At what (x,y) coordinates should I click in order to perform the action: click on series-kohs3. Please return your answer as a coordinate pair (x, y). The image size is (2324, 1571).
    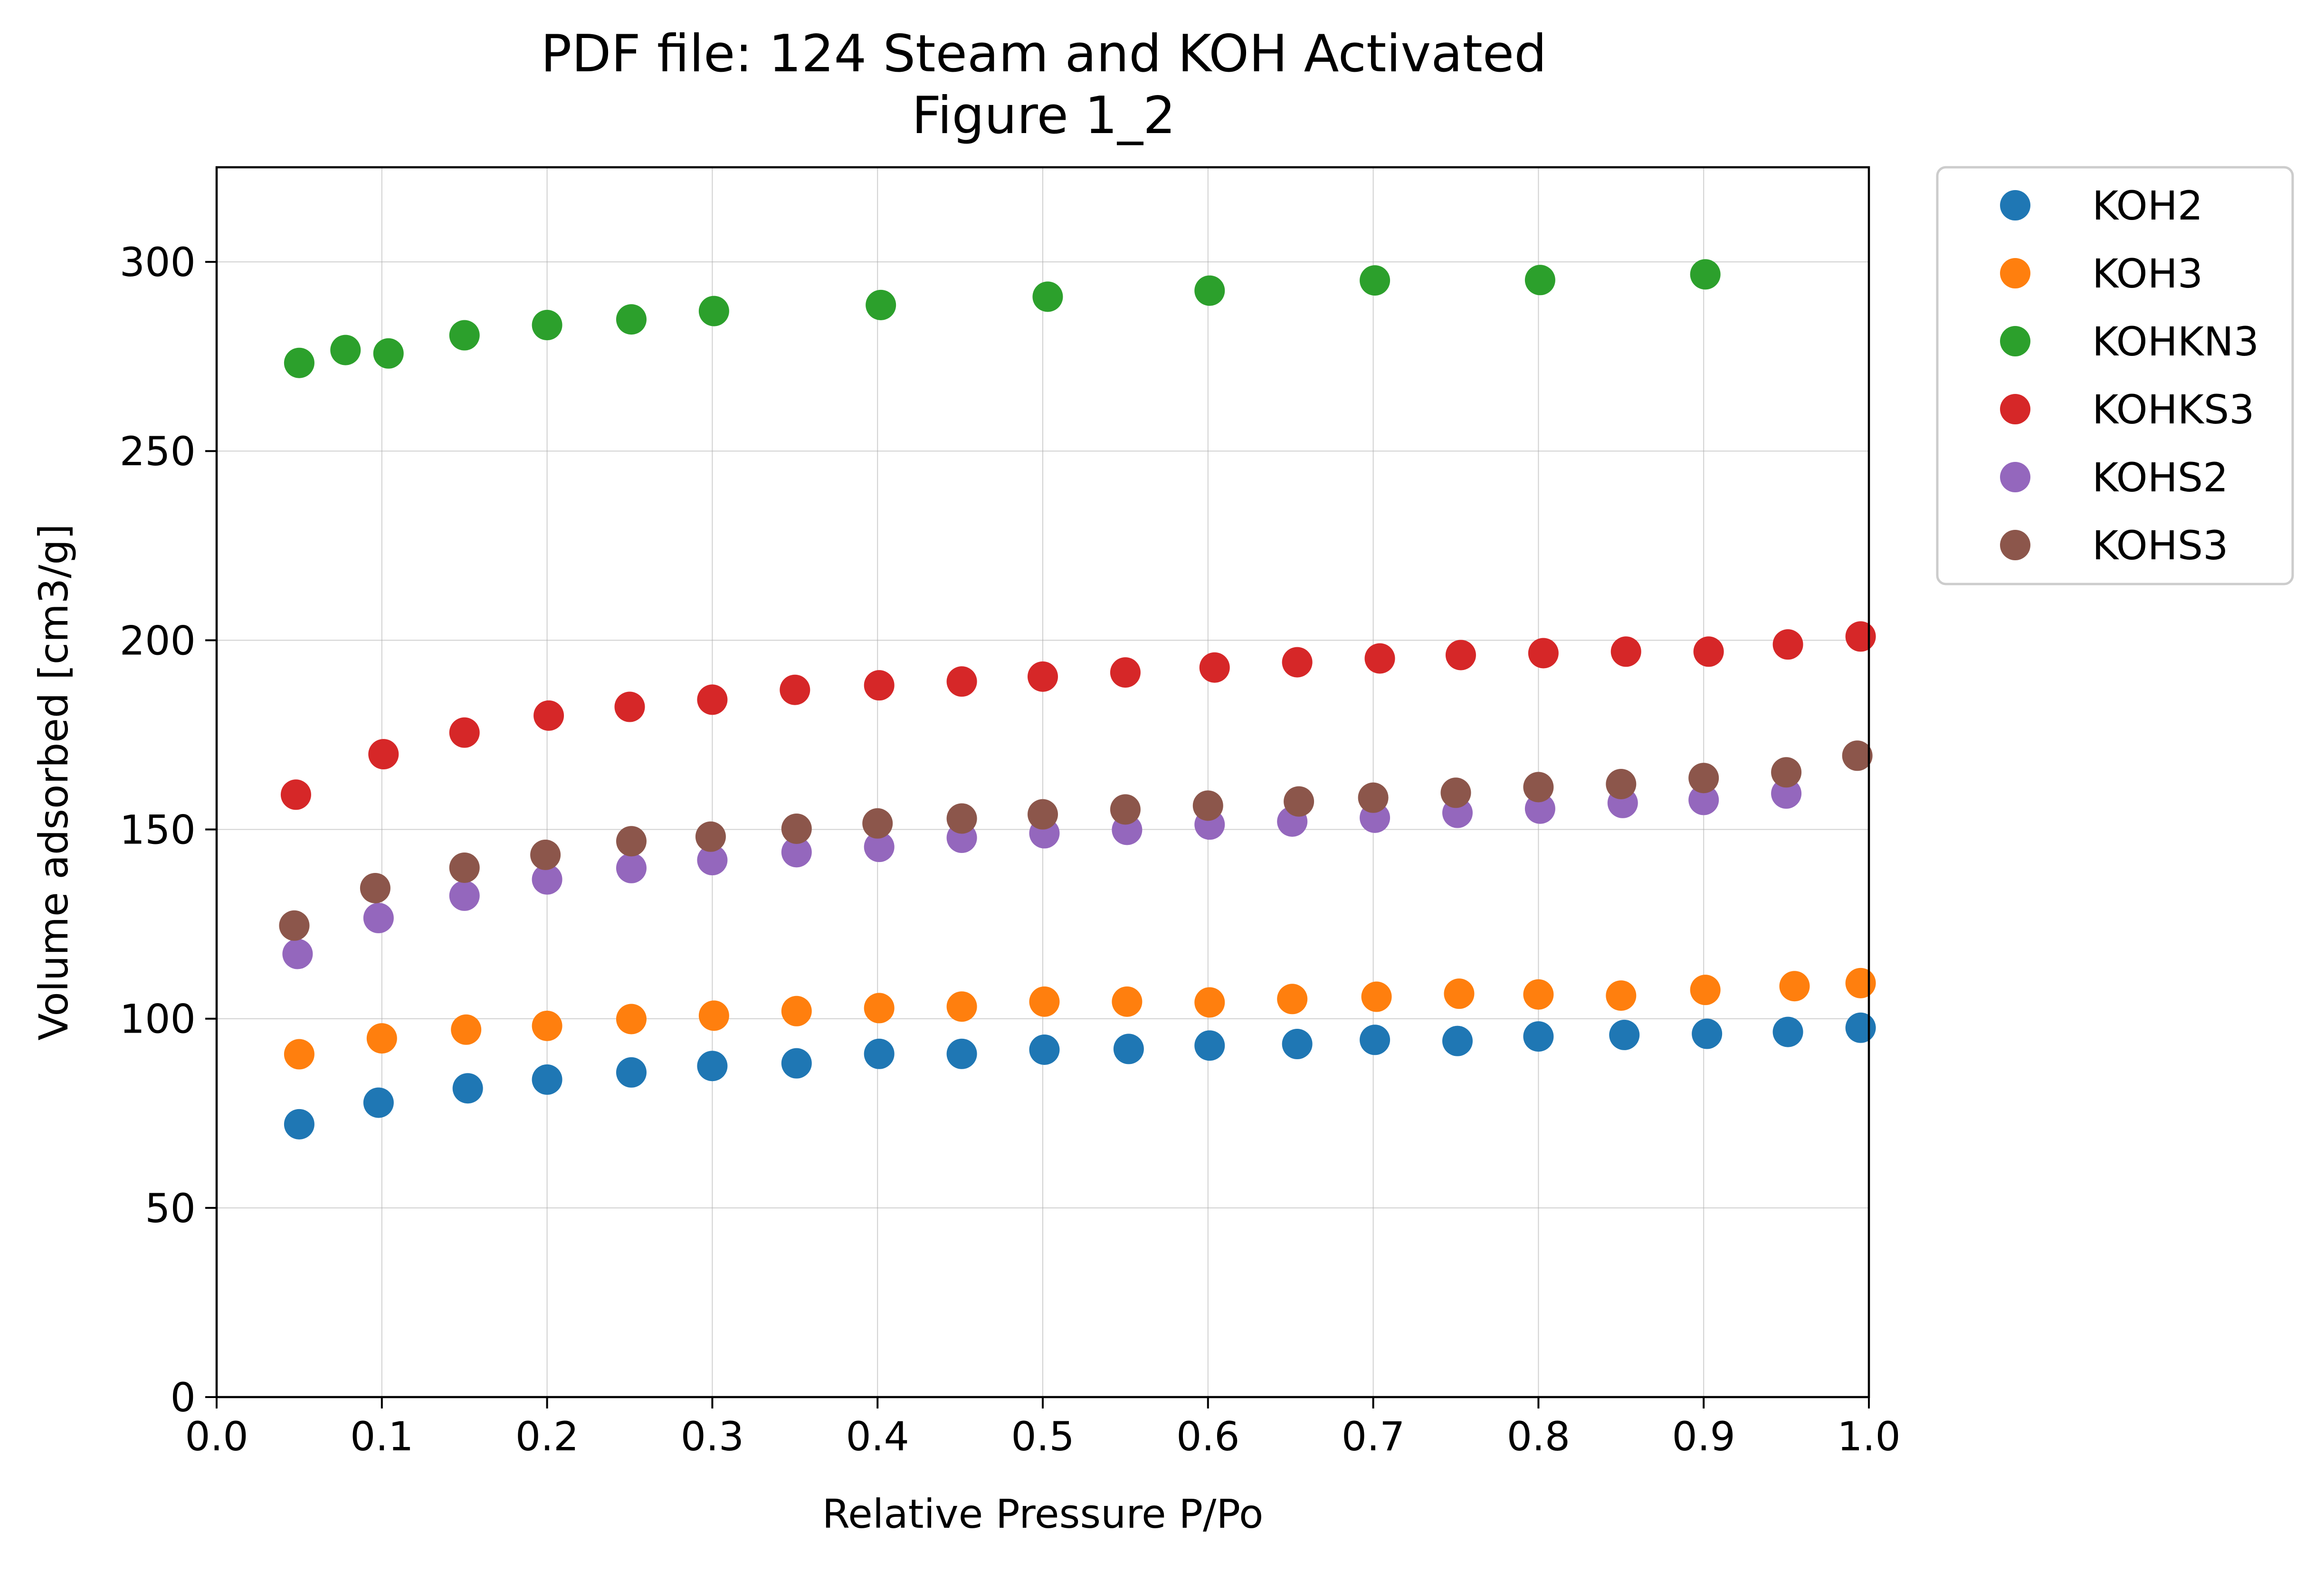
    Looking at the image, I should click on (1076, 840).